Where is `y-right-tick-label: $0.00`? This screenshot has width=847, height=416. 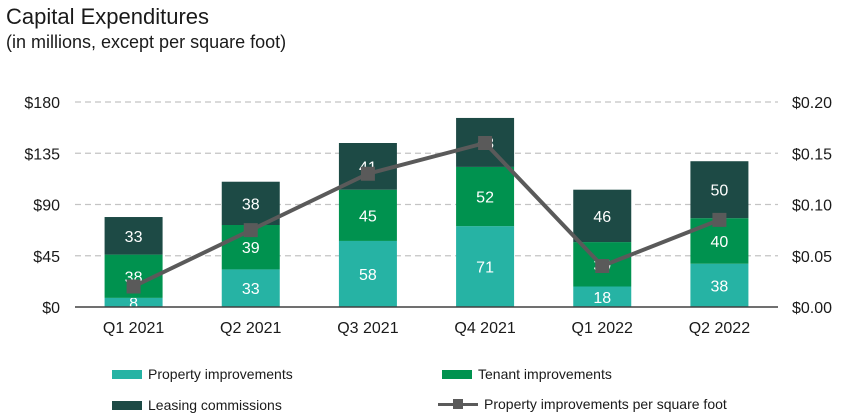
y-right-tick-label: $0.00 is located at coordinates (812, 308).